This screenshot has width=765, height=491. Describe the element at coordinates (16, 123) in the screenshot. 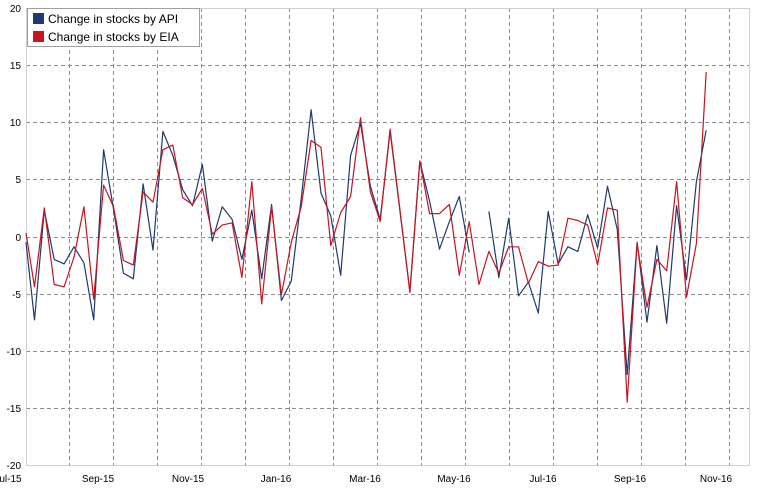

I see `y-tick-label: 10` at that location.